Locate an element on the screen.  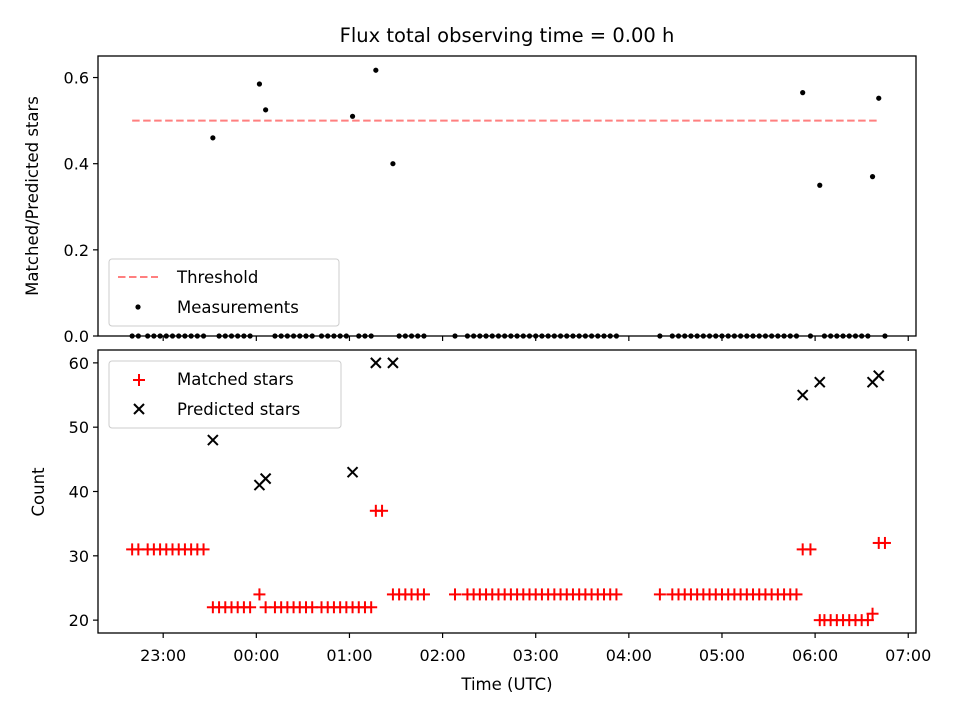
legend-measurements-swatch is located at coordinates (138, 307).